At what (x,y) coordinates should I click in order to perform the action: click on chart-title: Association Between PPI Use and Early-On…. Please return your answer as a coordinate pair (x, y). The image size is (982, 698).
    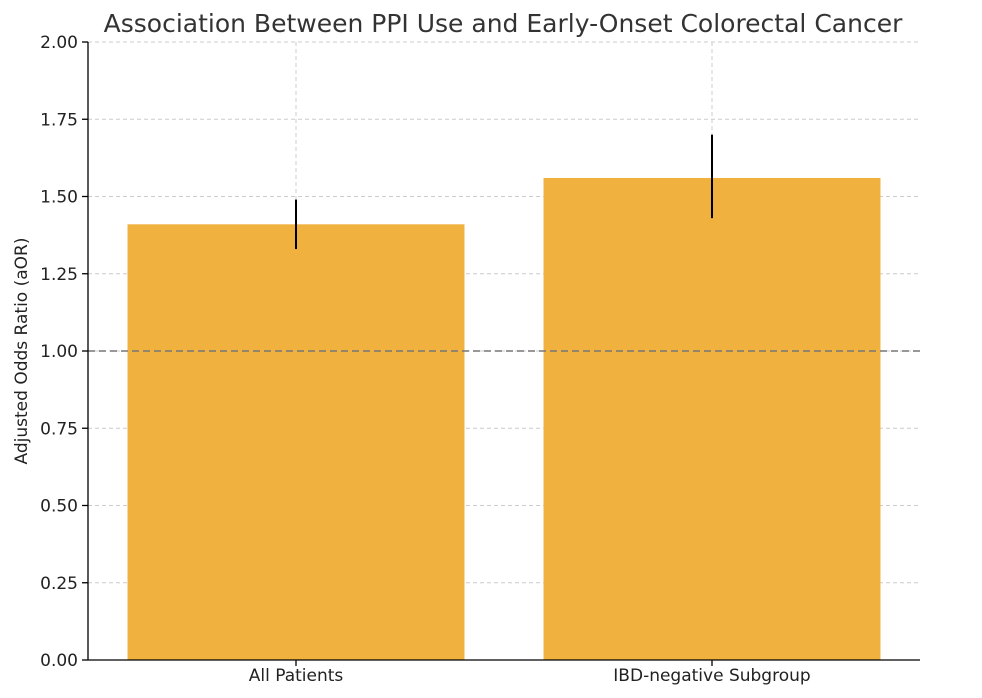
    Looking at the image, I should click on (503, 23).